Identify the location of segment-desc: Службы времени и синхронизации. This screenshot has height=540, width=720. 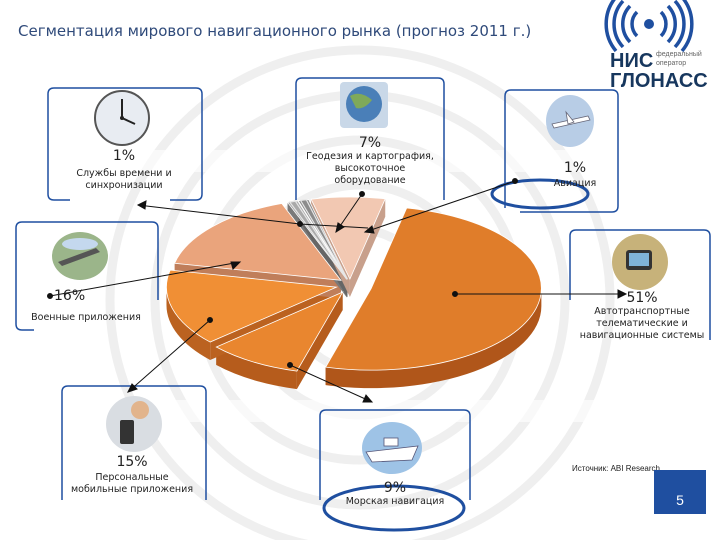
(124, 179).